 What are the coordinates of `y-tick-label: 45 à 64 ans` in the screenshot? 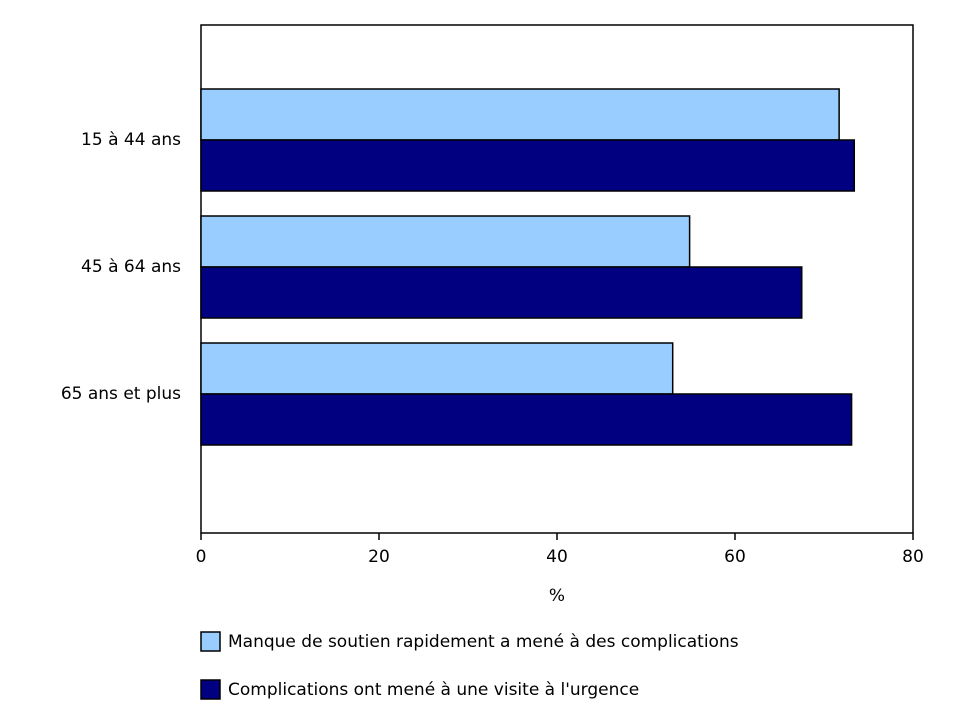 It's located at (131, 267).